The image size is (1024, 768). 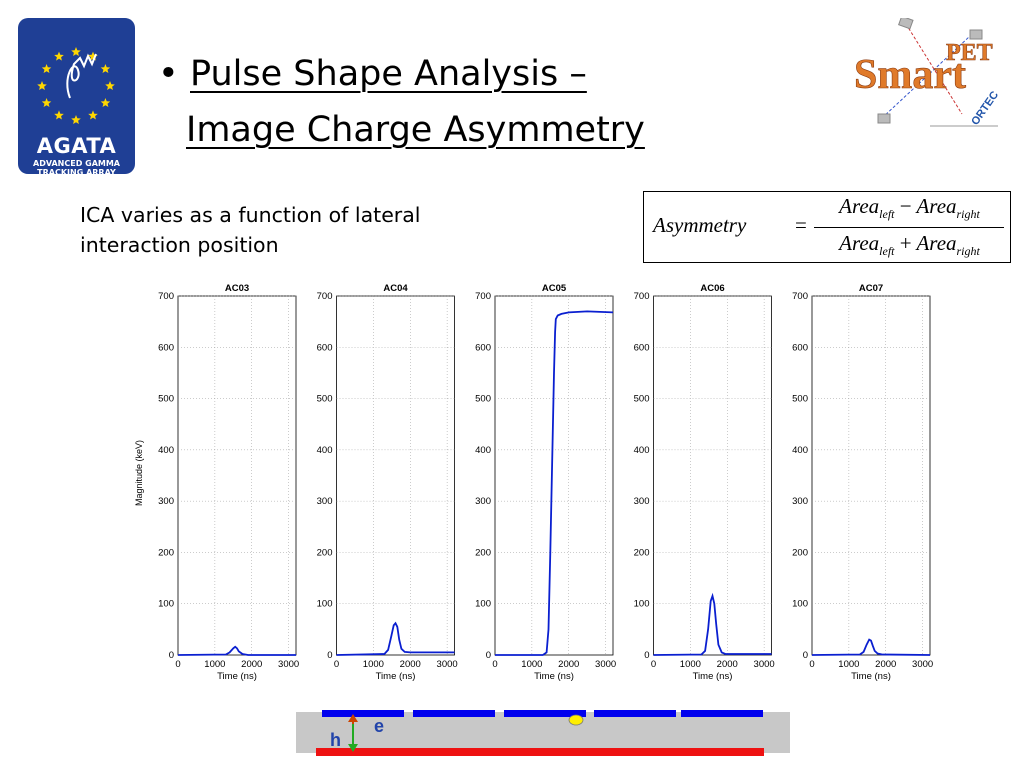 What do you see at coordinates (395, 288) in the screenshot?
I see `chart-title: AC04` at bounding box center [395, 288].